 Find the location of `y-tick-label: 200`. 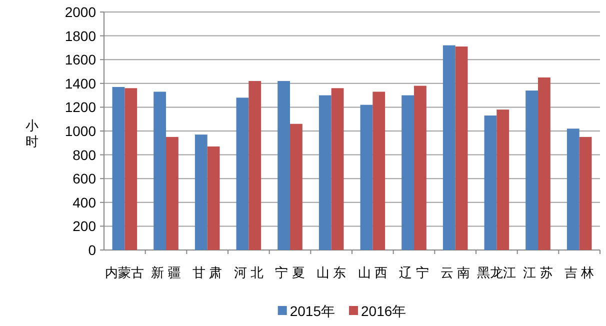

y-tick-label: 200 is located at coordinates (84, 226).